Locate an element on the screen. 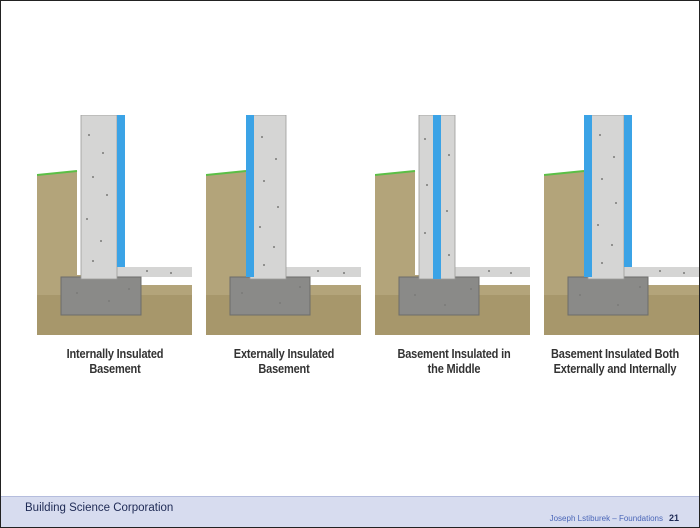 Image resolution: width=700 pixels, height=528 pixels. caption-external: Externally Insulated Basement is located at coordinates (284, 362).